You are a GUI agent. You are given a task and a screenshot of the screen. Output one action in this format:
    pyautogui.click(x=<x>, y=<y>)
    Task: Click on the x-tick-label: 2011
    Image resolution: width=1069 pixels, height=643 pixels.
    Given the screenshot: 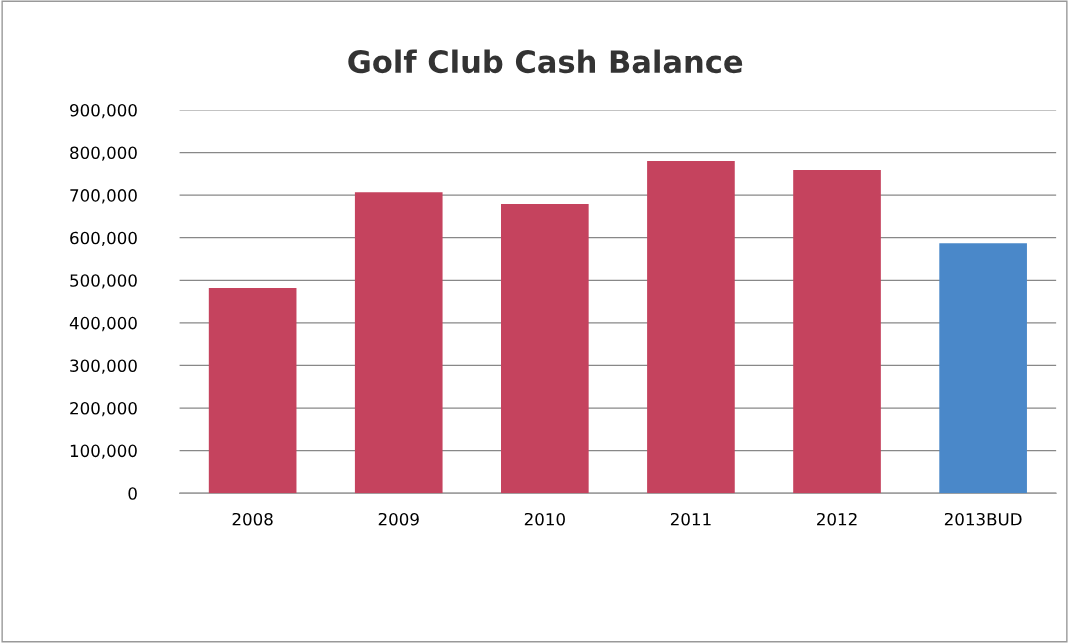 What is the action you would take?
    pyautogui.click(x=690, y=519)
    